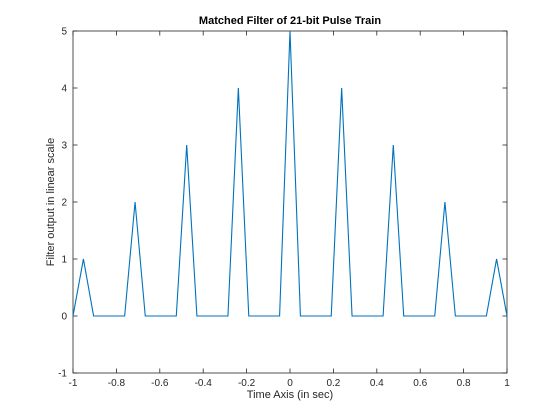 This screenshot has height=420, width=560. What do you see at coordinates (160, 383) in the screenshot?
I see `x-tick-label: -0.6` at bounding box center [160, 383].